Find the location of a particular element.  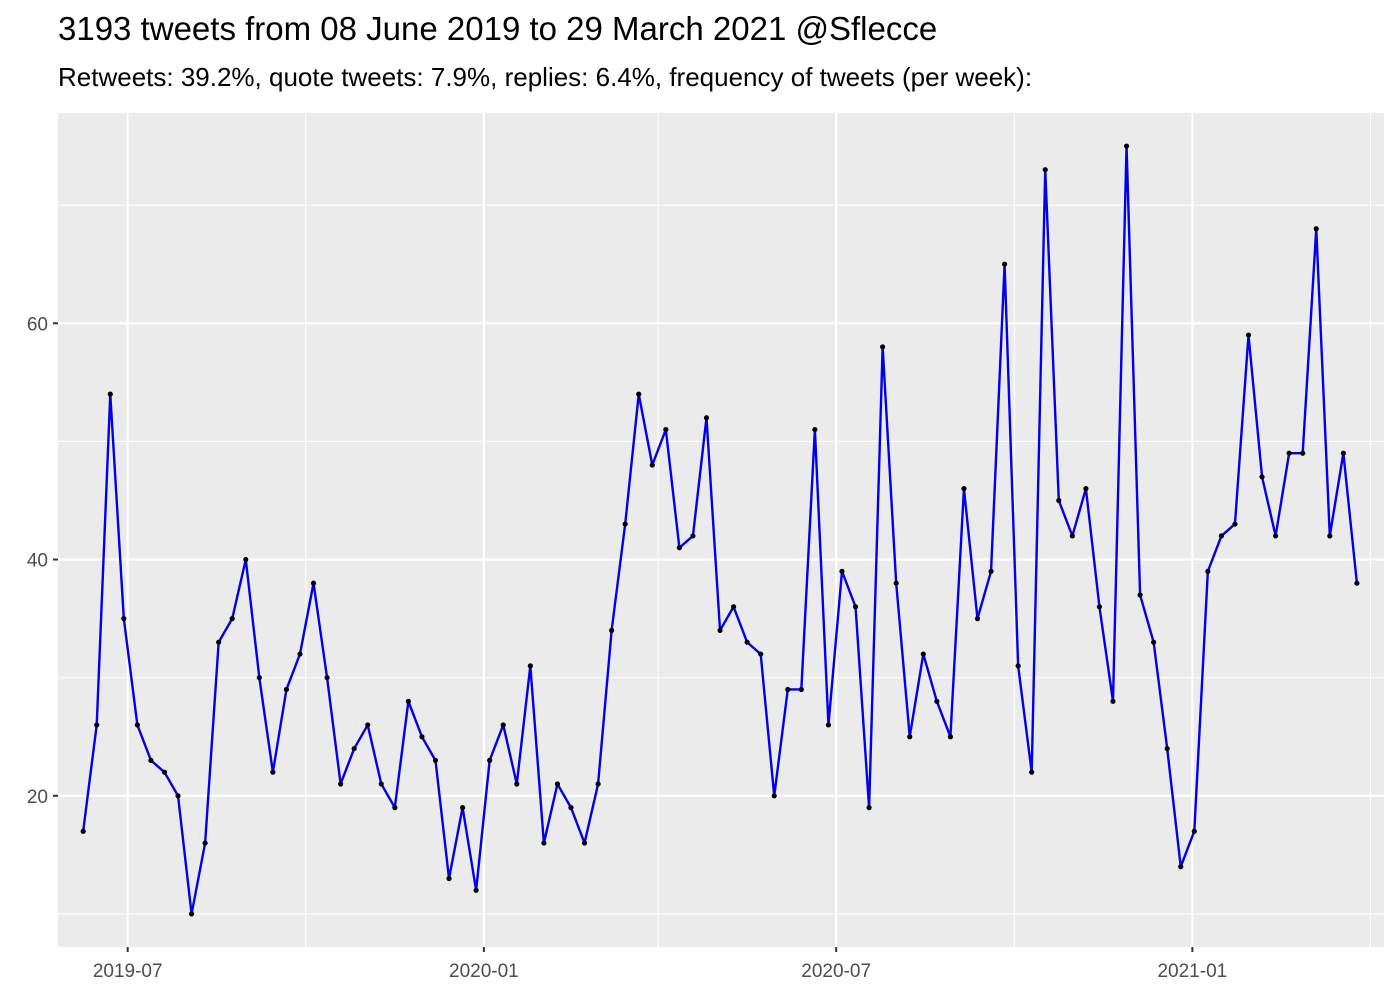

x-tick-label: 2021-01 is located at coordinates (1192, 971).